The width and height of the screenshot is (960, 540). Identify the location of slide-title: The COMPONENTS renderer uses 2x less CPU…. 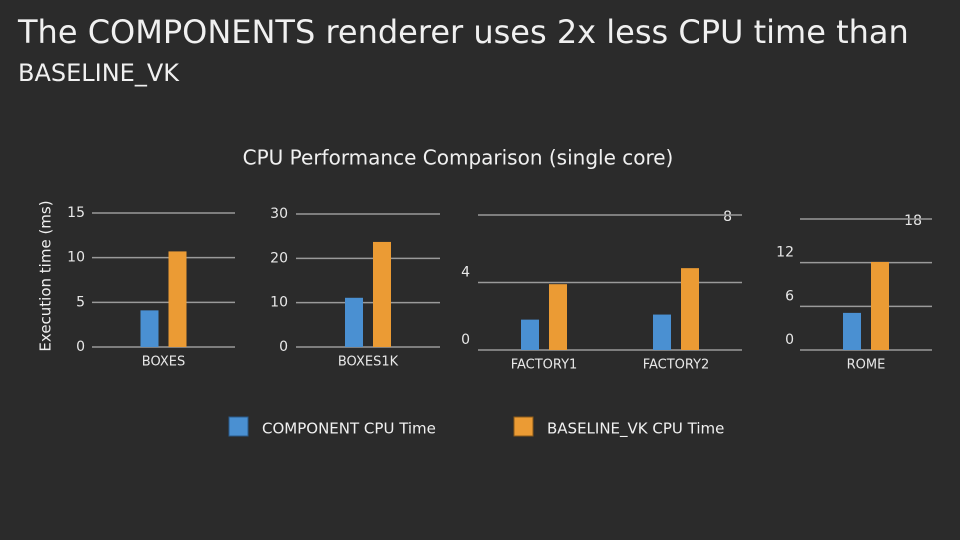
(463, 32).